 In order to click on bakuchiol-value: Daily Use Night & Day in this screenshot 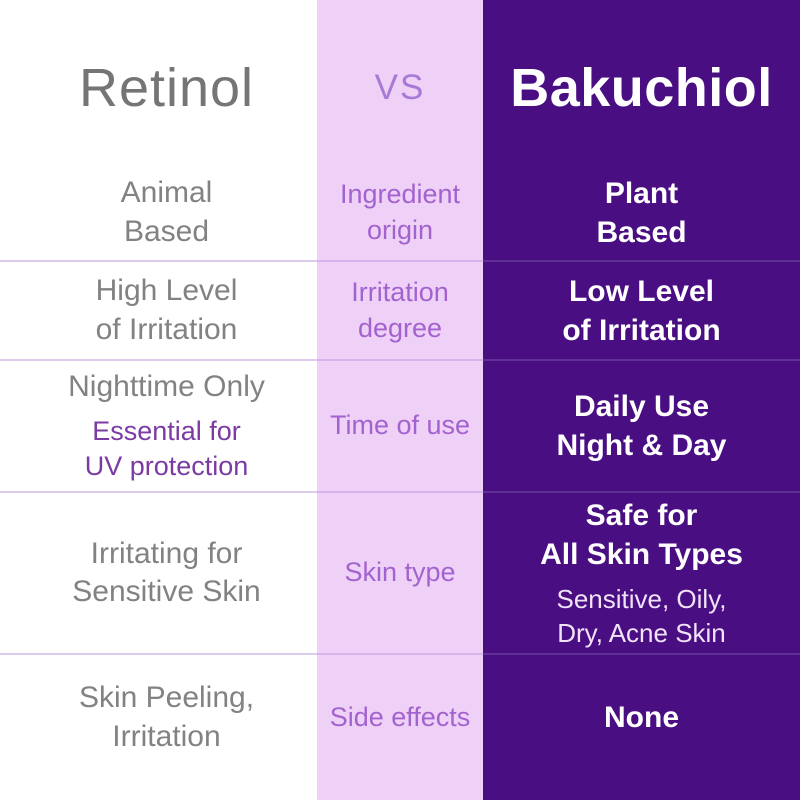, I will do `click(641, 426)`.